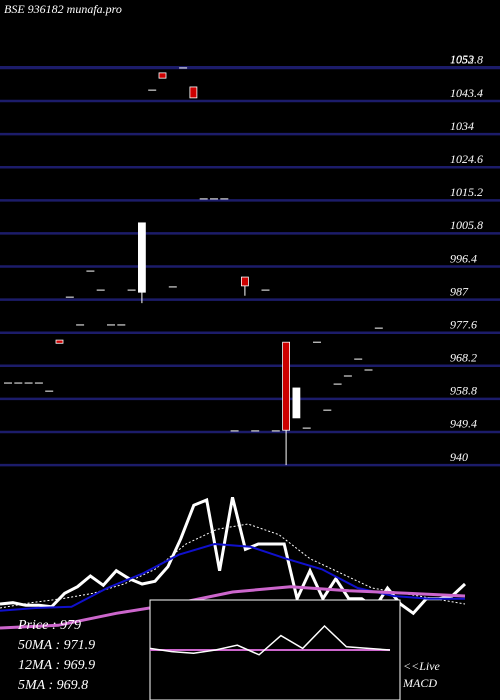 The width and height of the screenshot is (500, 700). What do you see at coordinates (56, 645) in the screenshot?
I see `info-line: 50MA : 971.9` at bounding box center [56, 645].